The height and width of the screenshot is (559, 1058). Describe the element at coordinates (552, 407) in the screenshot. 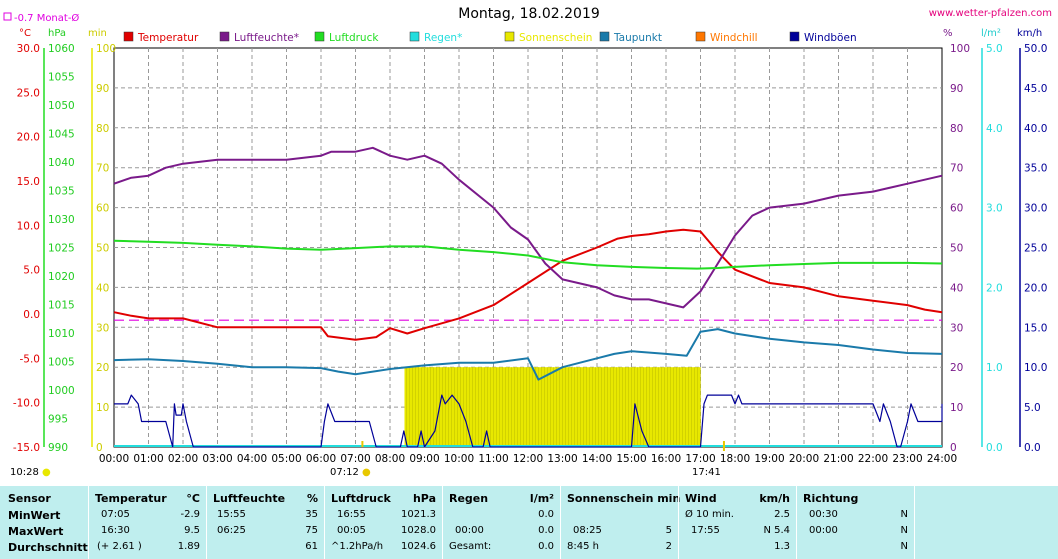

I see `sunshine-bar` at that location.